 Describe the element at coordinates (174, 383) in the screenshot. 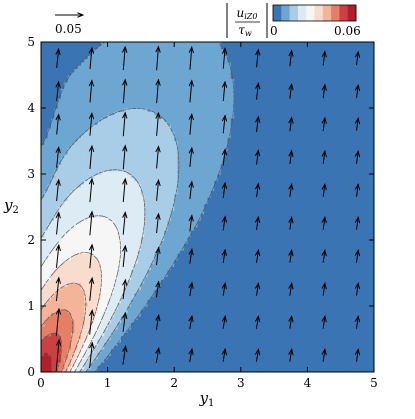

I see `x-tick-label-2: 2` at that location.